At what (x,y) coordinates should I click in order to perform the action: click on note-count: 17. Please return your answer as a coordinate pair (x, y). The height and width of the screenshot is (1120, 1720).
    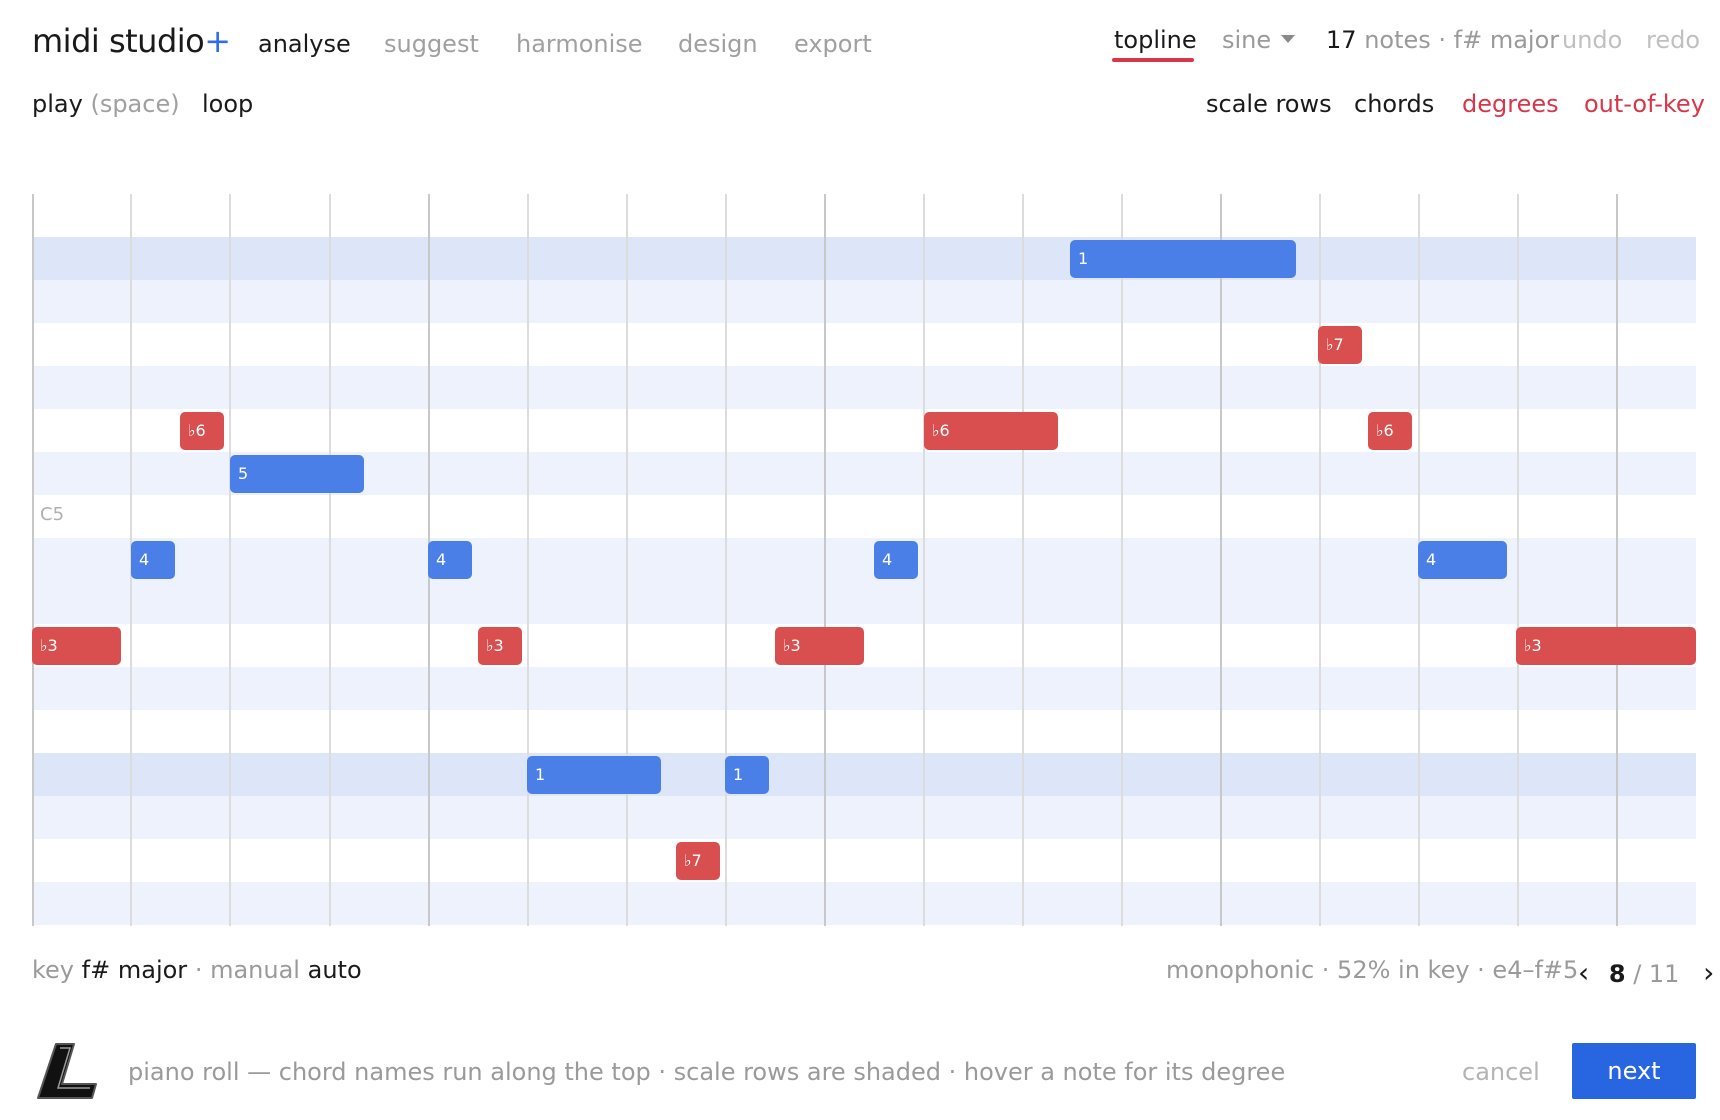
    Looking at the image, I should click on (1341, 40).